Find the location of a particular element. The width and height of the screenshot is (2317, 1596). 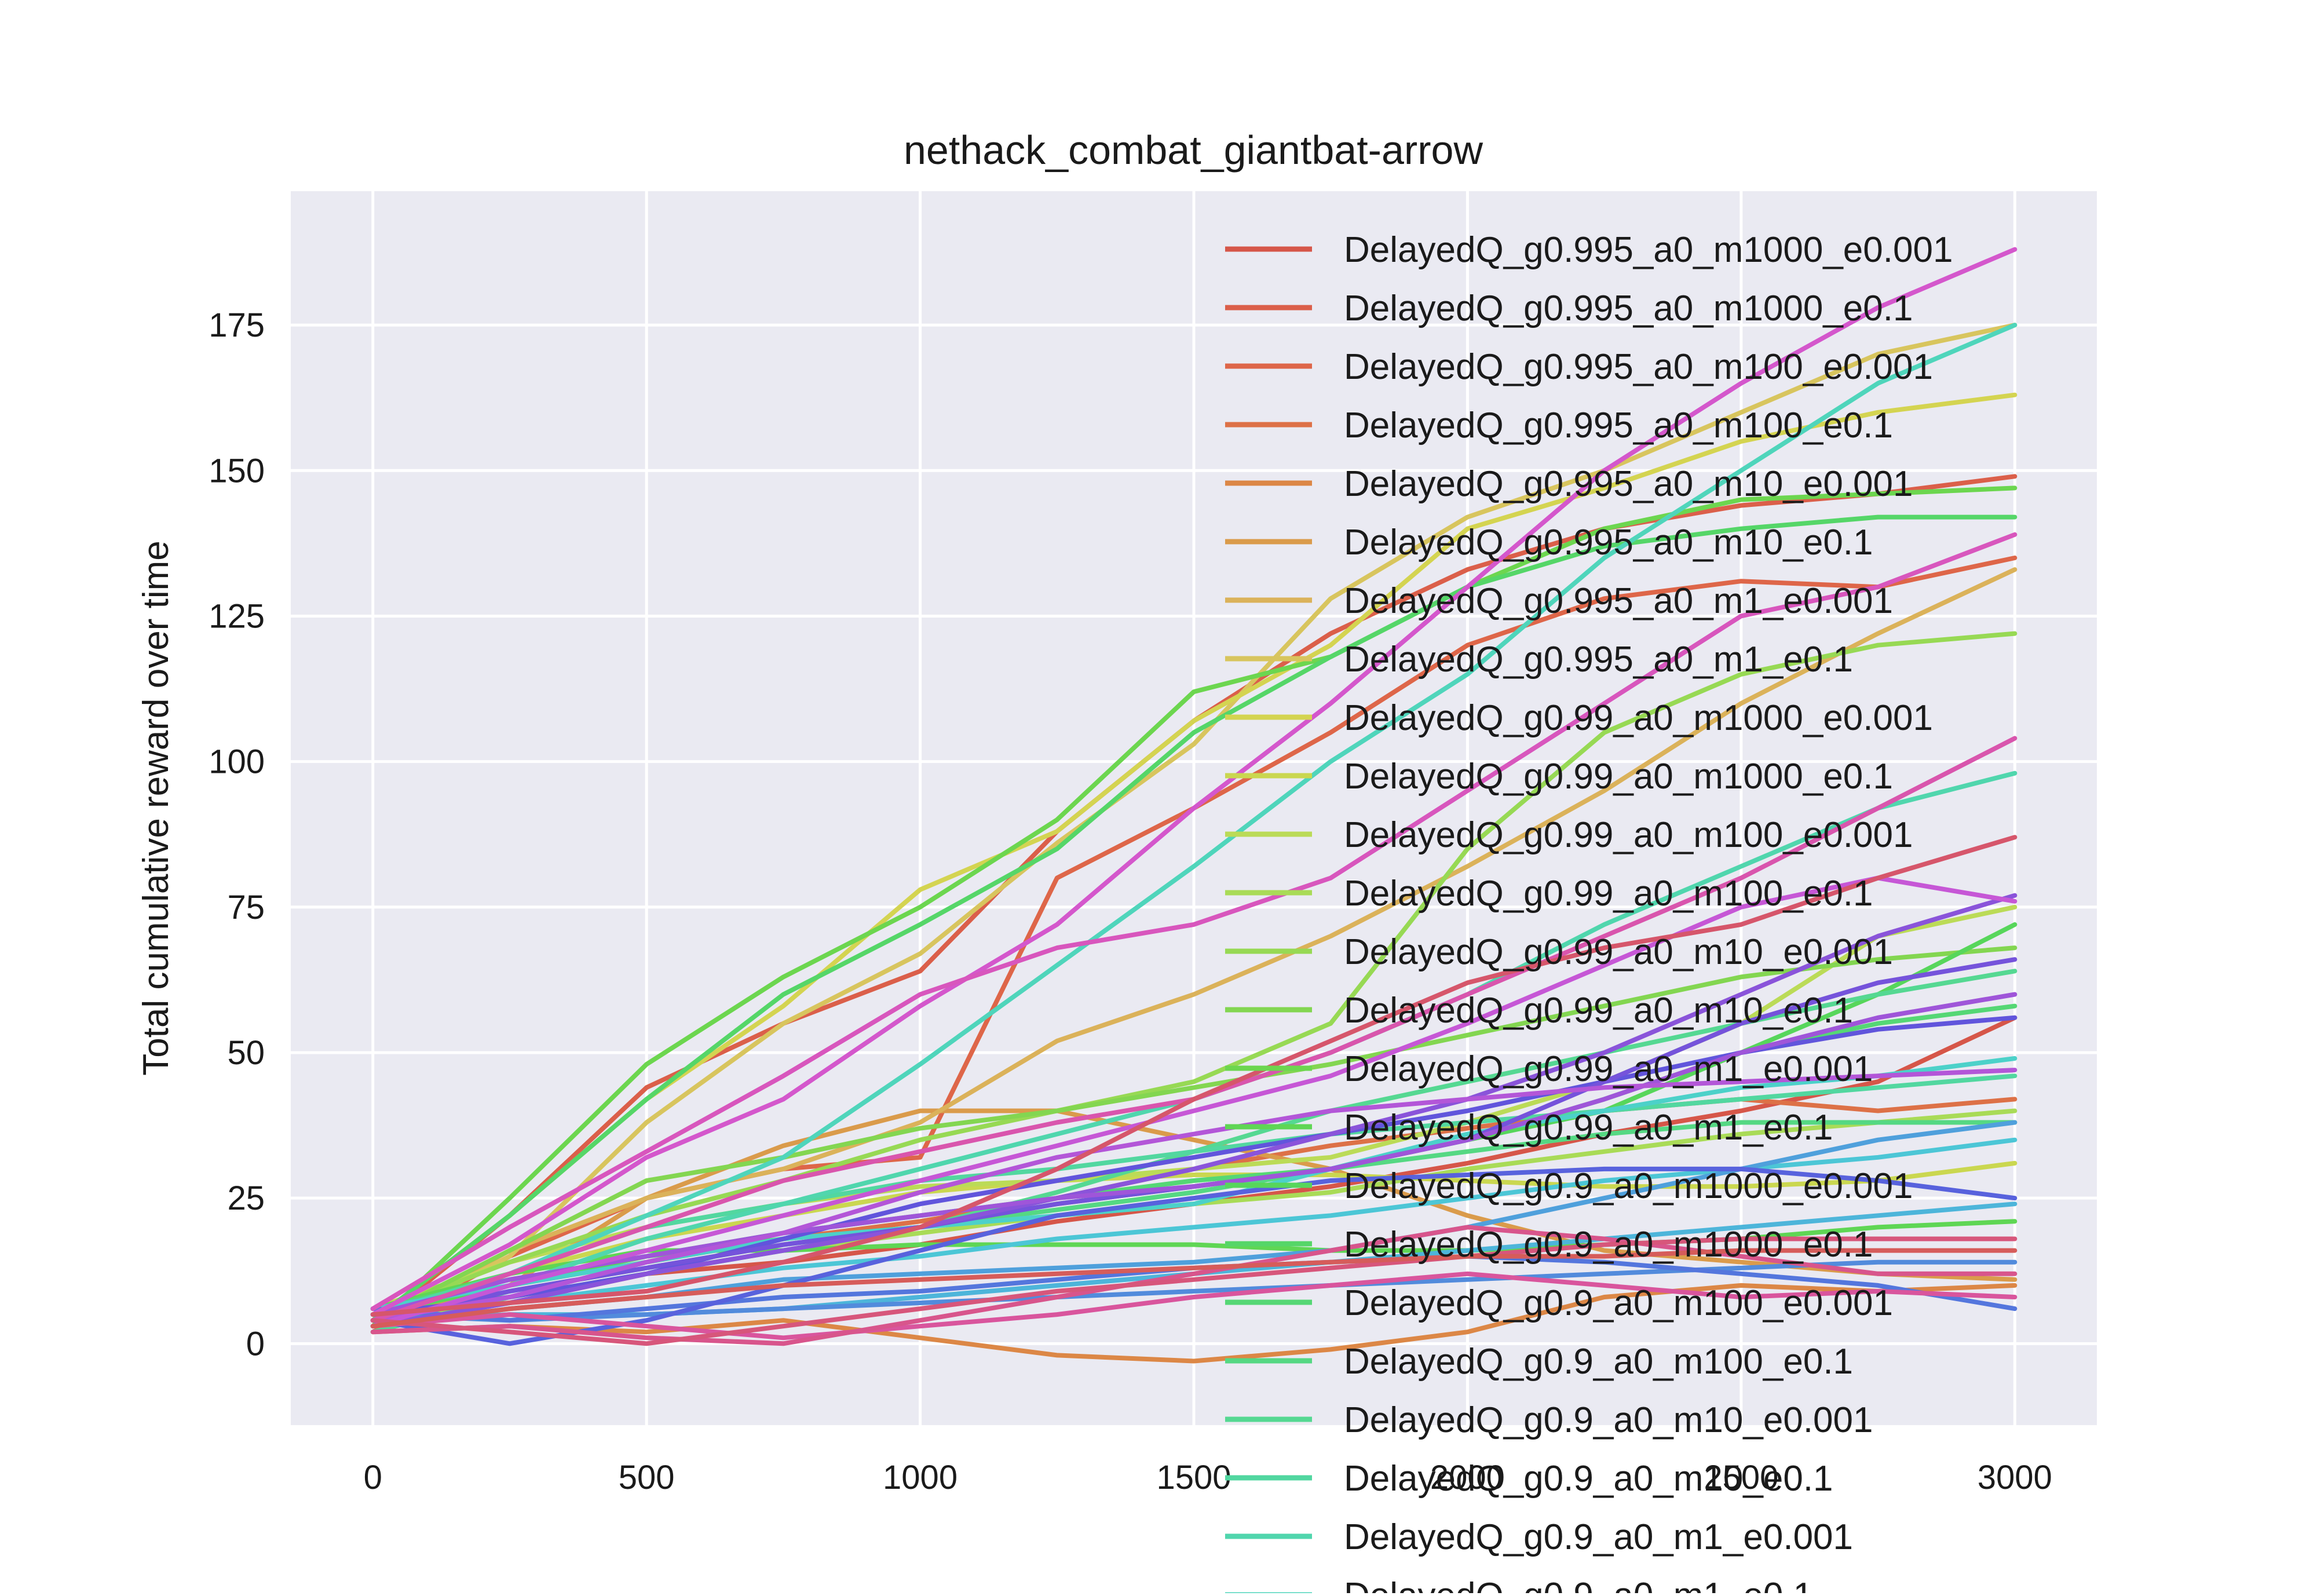

legend-label: DelayedQ_g0.995_a0_m10_e0.1 is located at coordinates (1609, 543).